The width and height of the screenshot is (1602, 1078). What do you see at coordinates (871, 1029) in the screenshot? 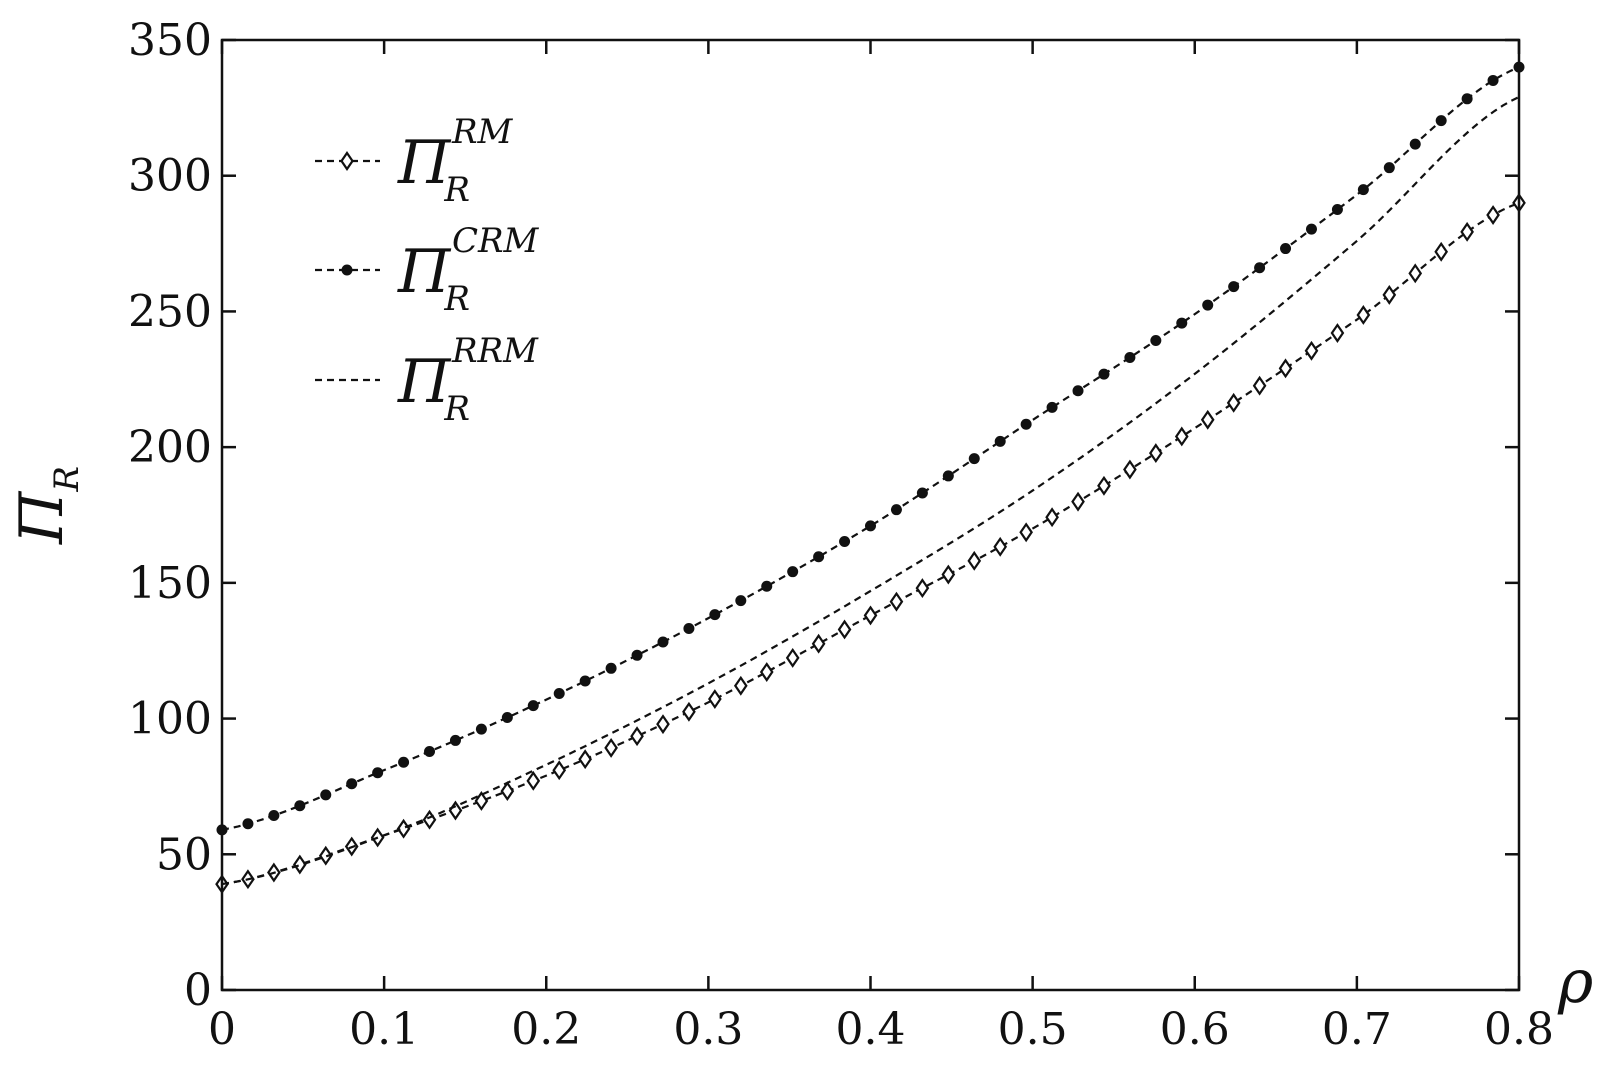
I see `x-tick-label: 0.4` at bounding box center [871, 1029].